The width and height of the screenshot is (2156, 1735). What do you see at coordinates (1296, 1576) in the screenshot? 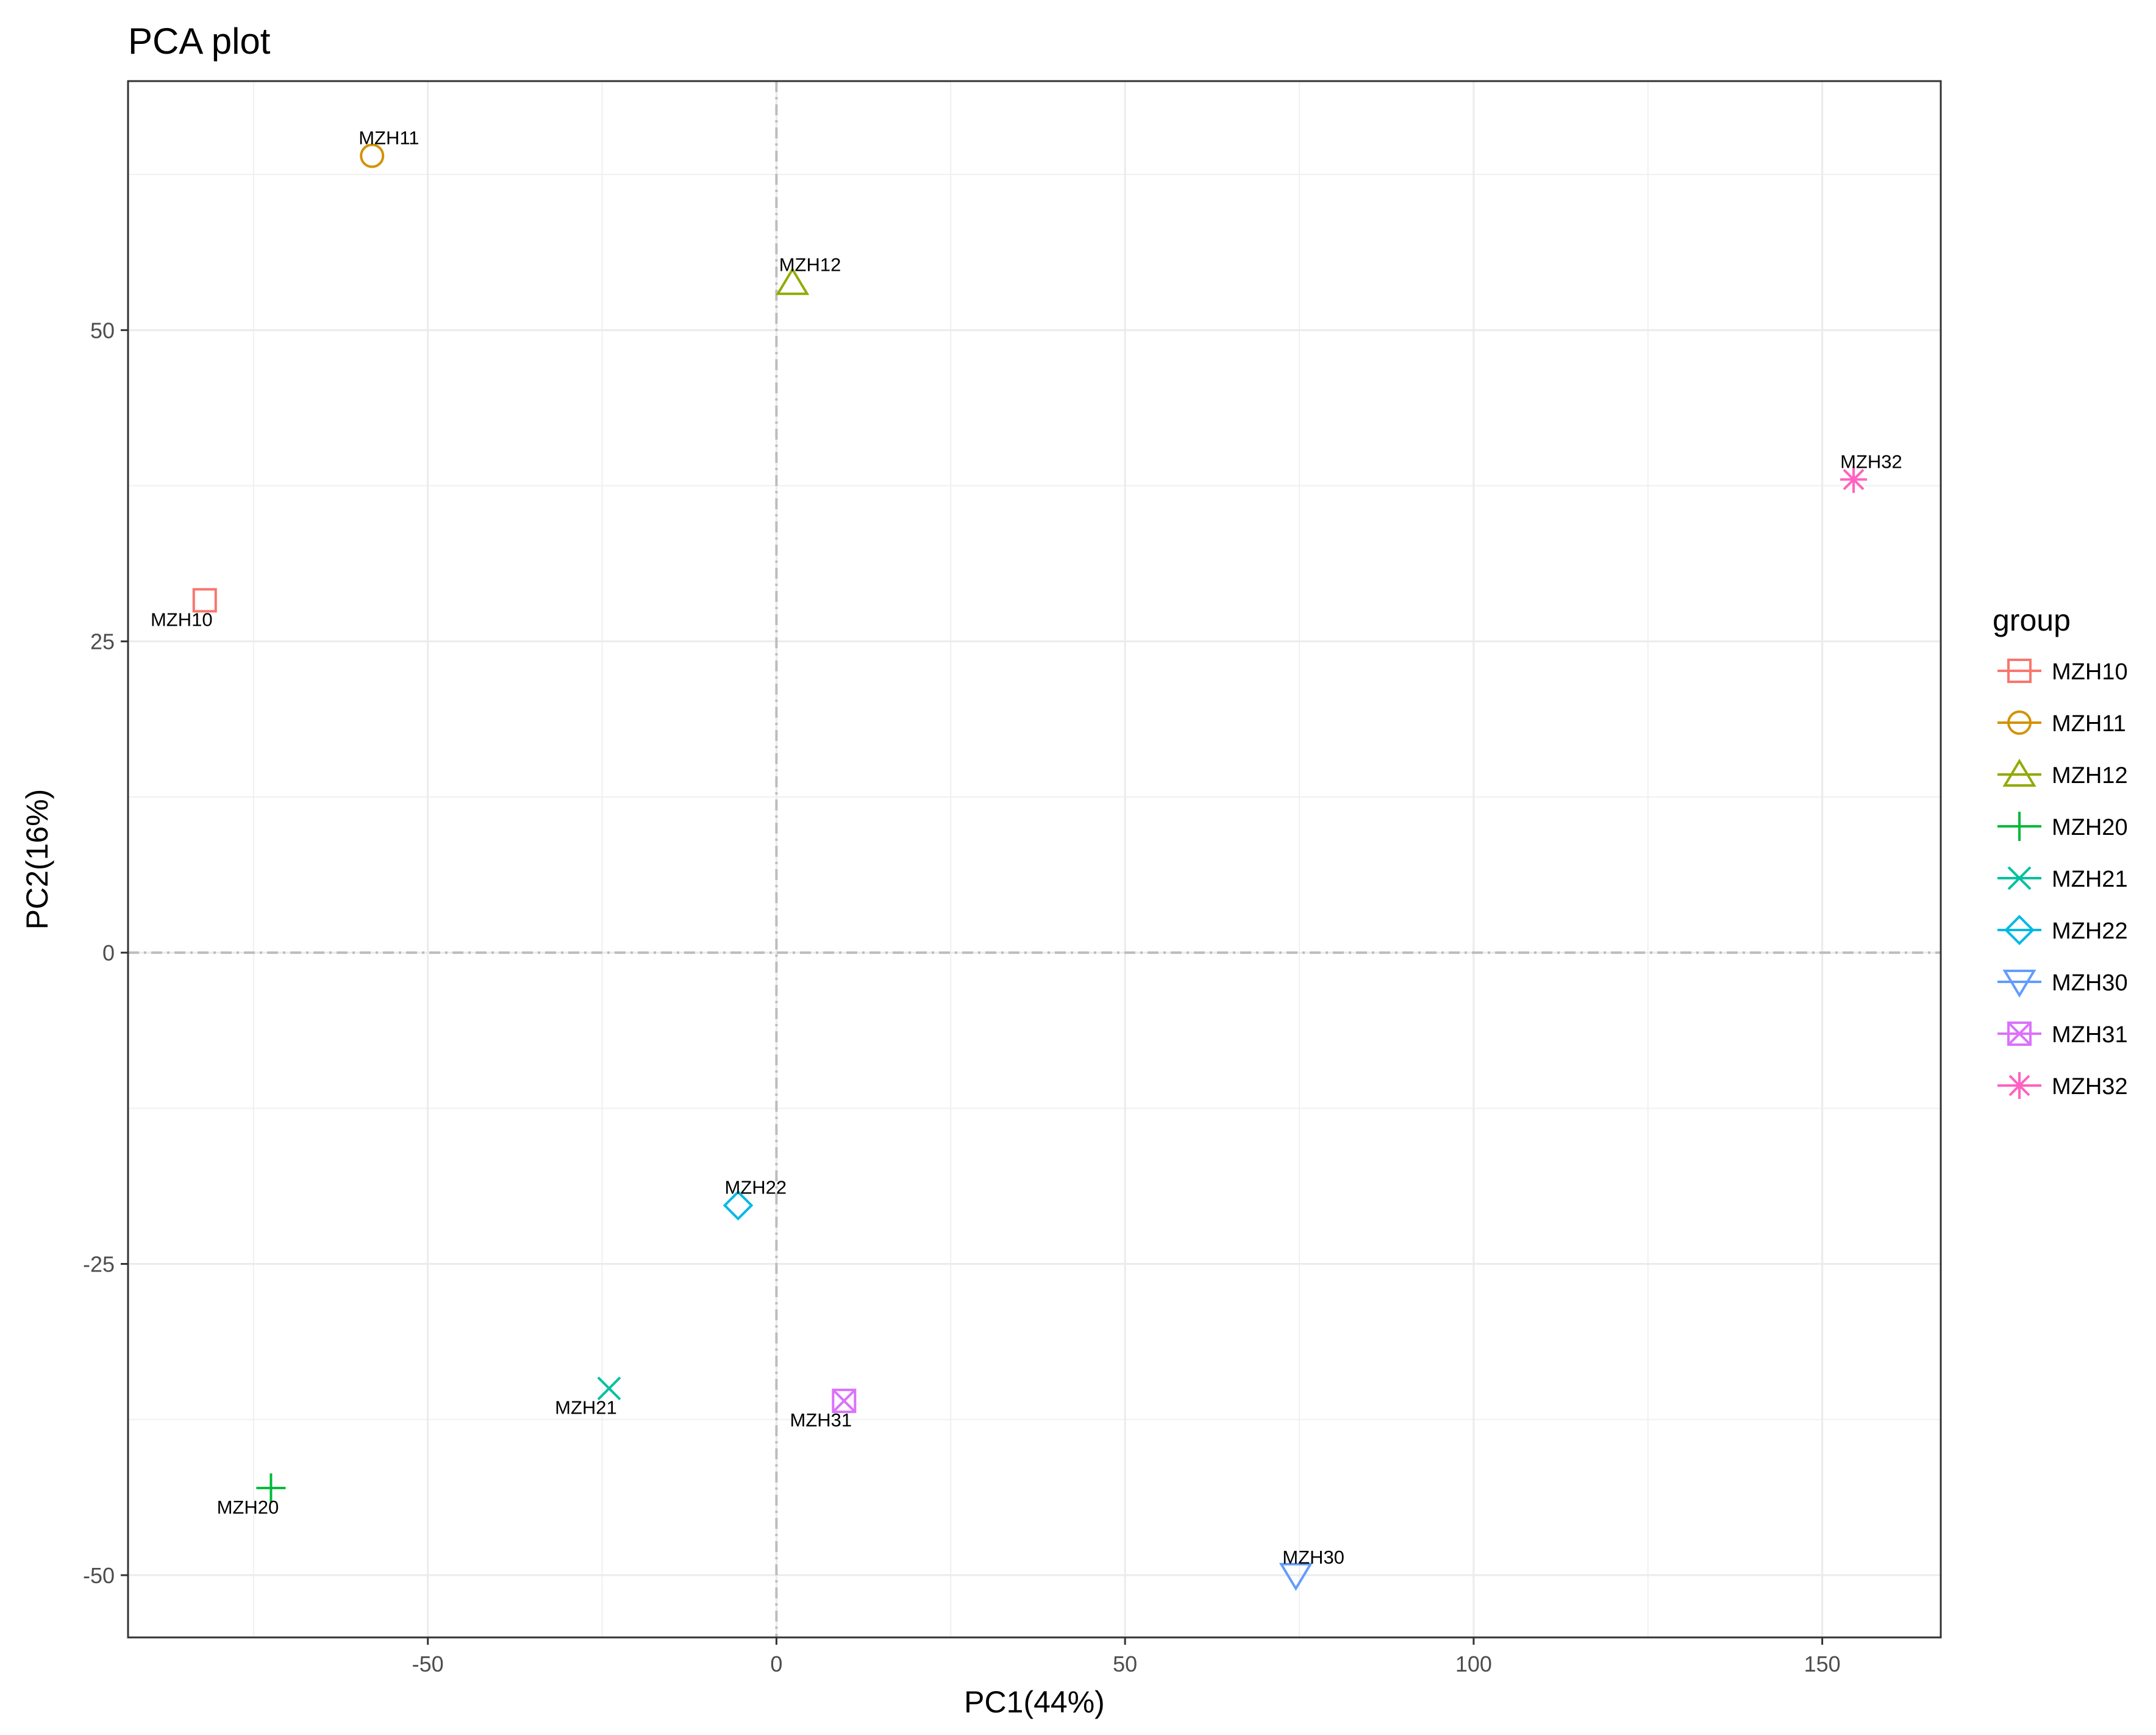
I see `point-mzh30` at bounding box center [1296, 1576].